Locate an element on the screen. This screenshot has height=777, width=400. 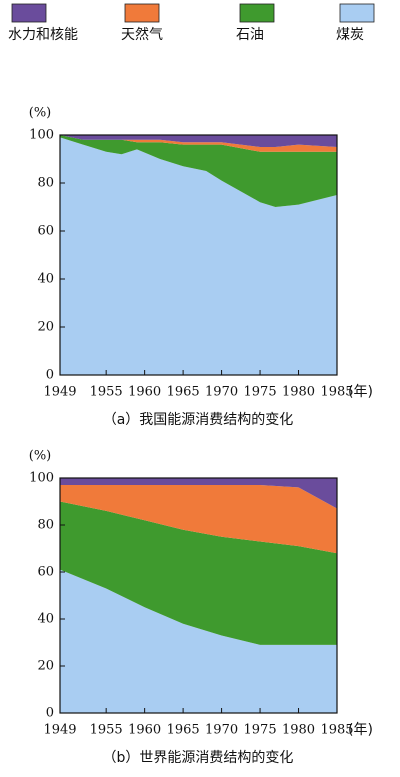
legend-label: 水力和核能 is located at coordinates (43, 35).